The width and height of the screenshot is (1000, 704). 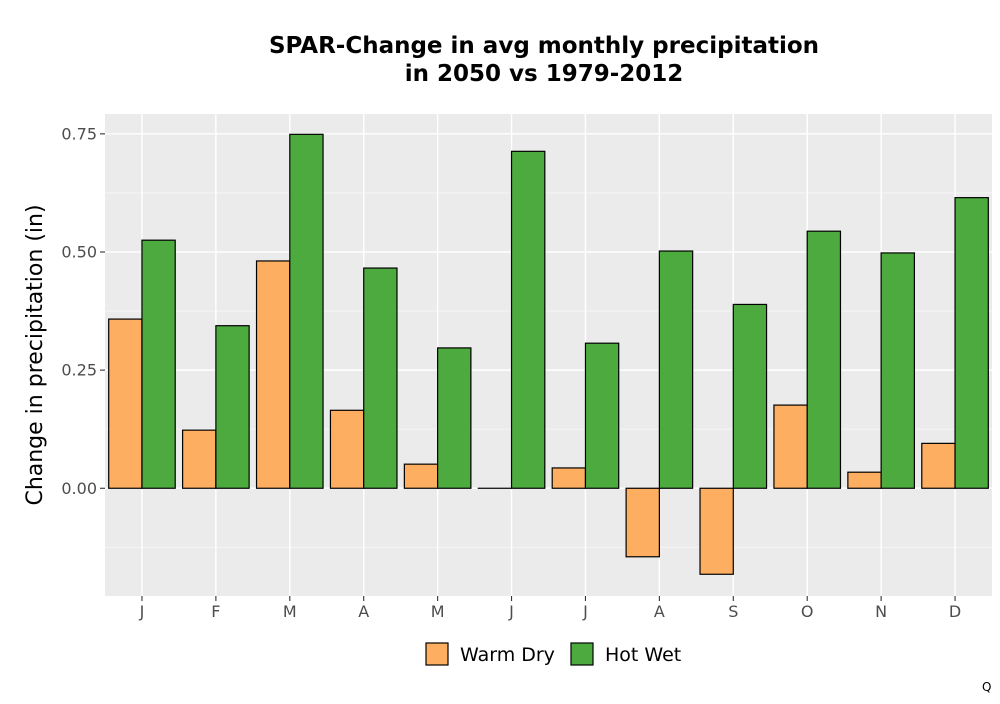 What do you see at coordinates (79, 133) in the screenshot?
I see `y-tick-label: 0.75` at bounding box center [79, 133].